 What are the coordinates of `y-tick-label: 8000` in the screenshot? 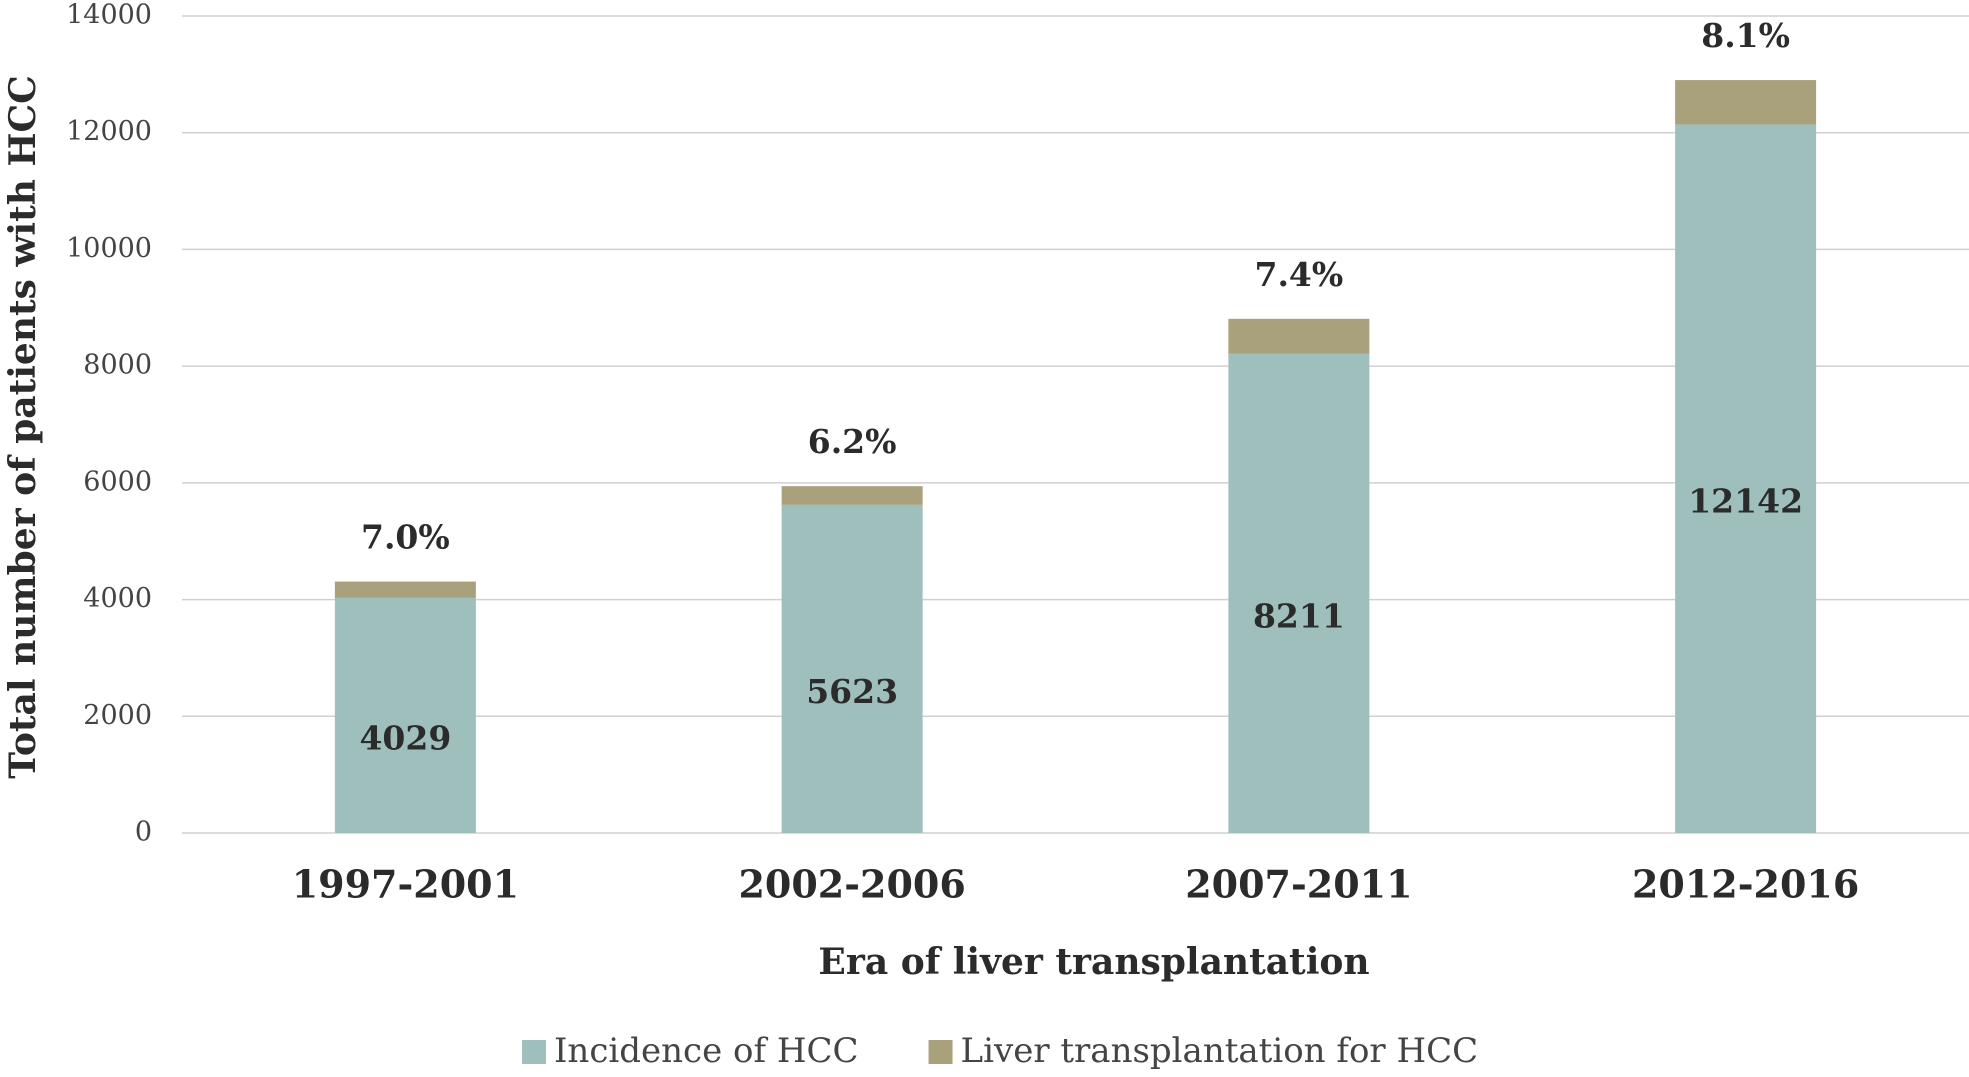 It's located at (117, 365).